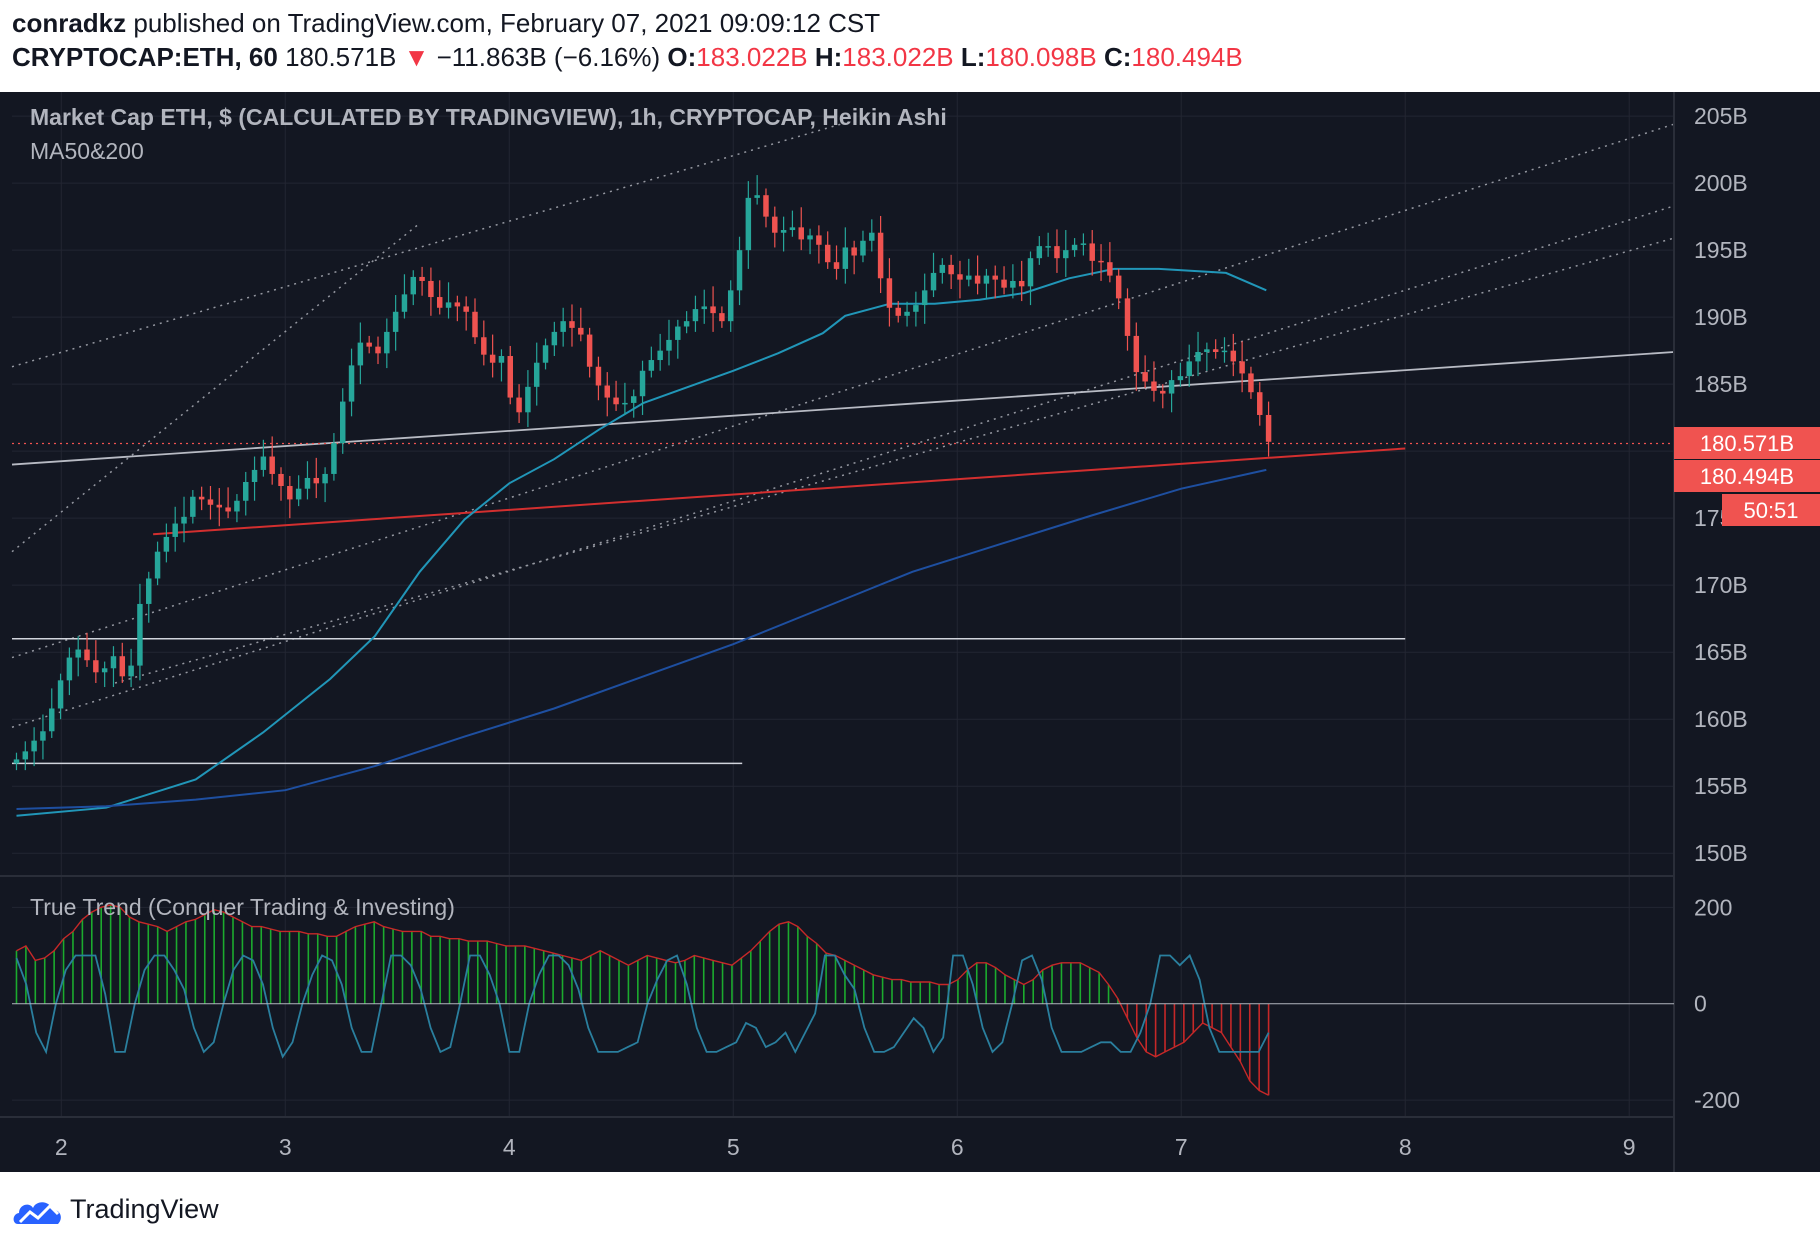 The width and height of the screenshot is (1820, 1248). I want to click on symbol-label: CRYPTOCAP:ETH, 60, so click(145, 57).